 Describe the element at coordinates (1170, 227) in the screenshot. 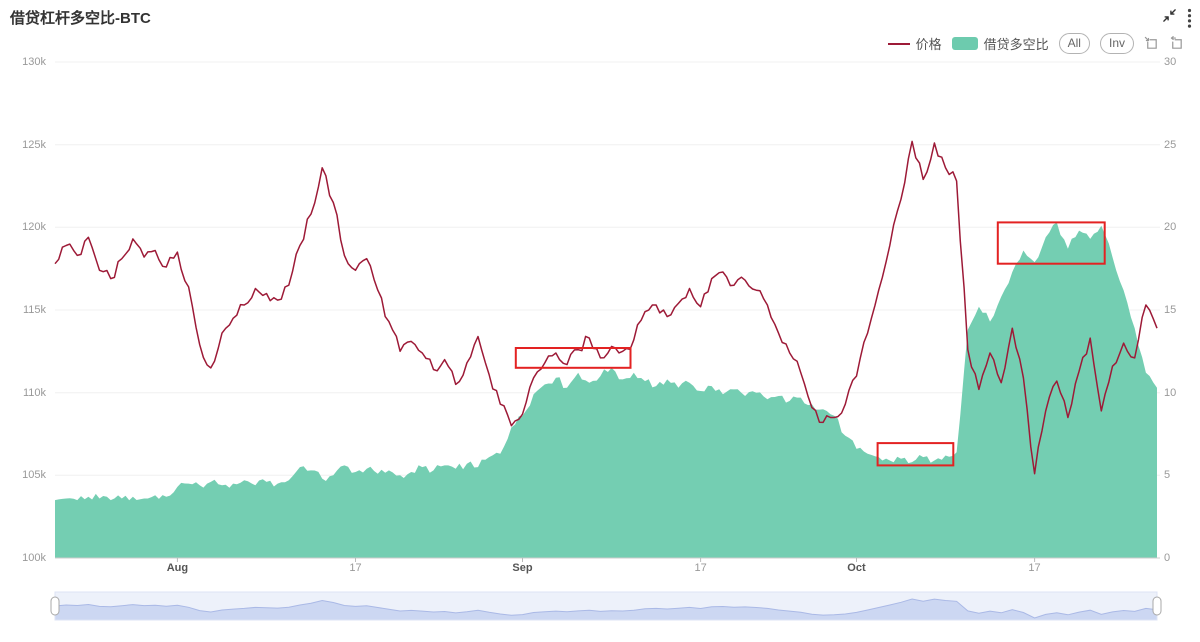

I see `y-right-tick: 20` at that location.